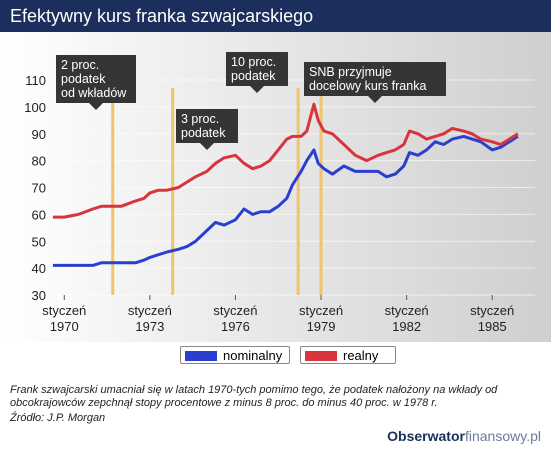 This screenshot has width=551, height=456. What do you see at coordinates (39, 134) in the screenshot?
I see `y-tick-label: 90` at bounding box center [39, 134].